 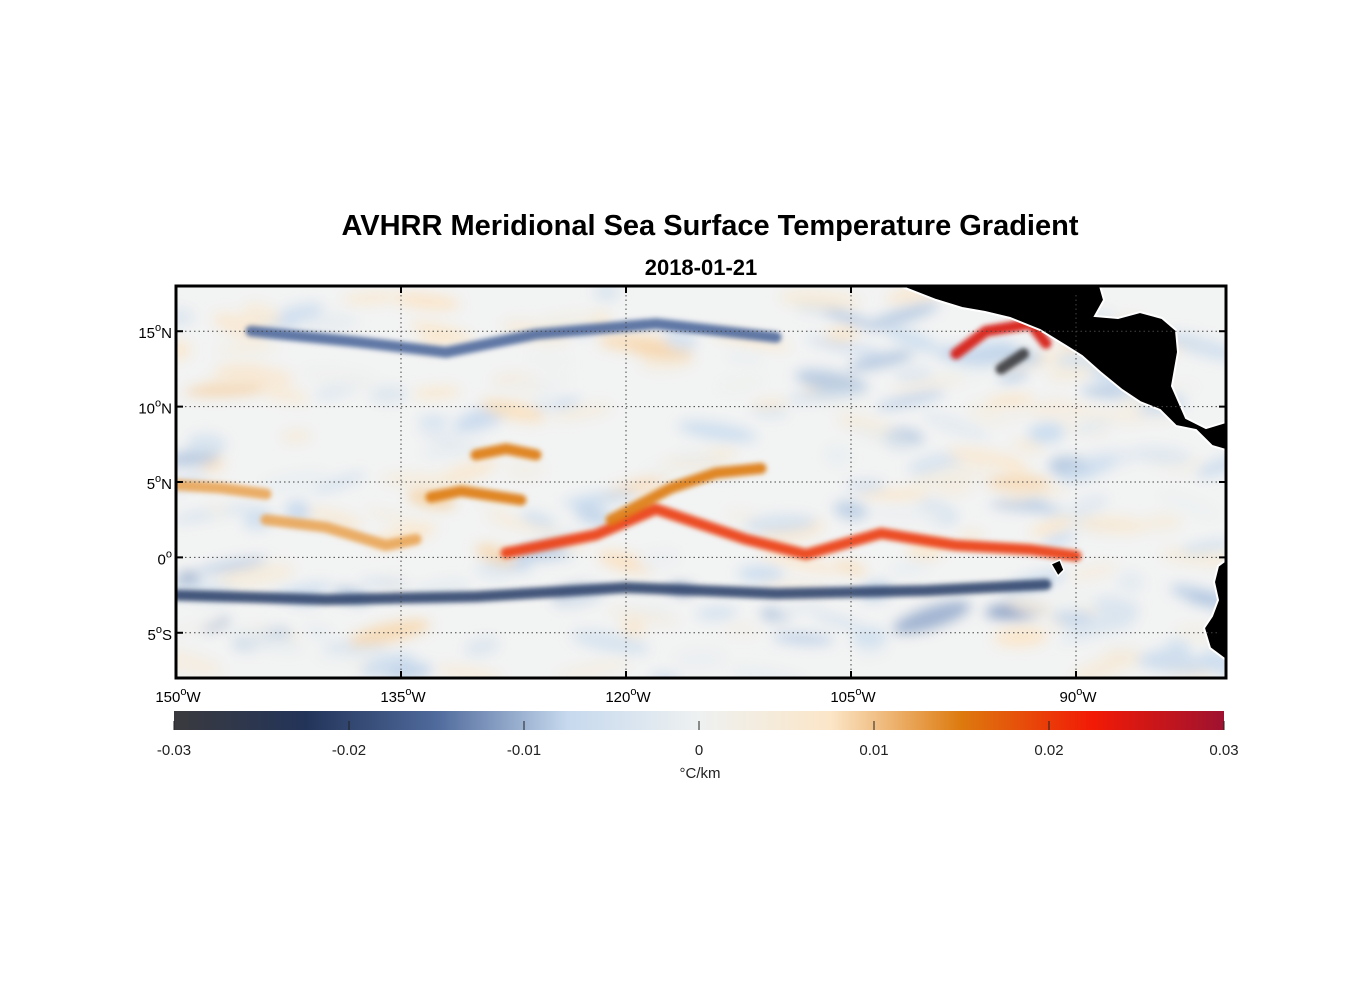 I want to click on colorbar-tick-label: -0.03, so click(x=174, y=750).